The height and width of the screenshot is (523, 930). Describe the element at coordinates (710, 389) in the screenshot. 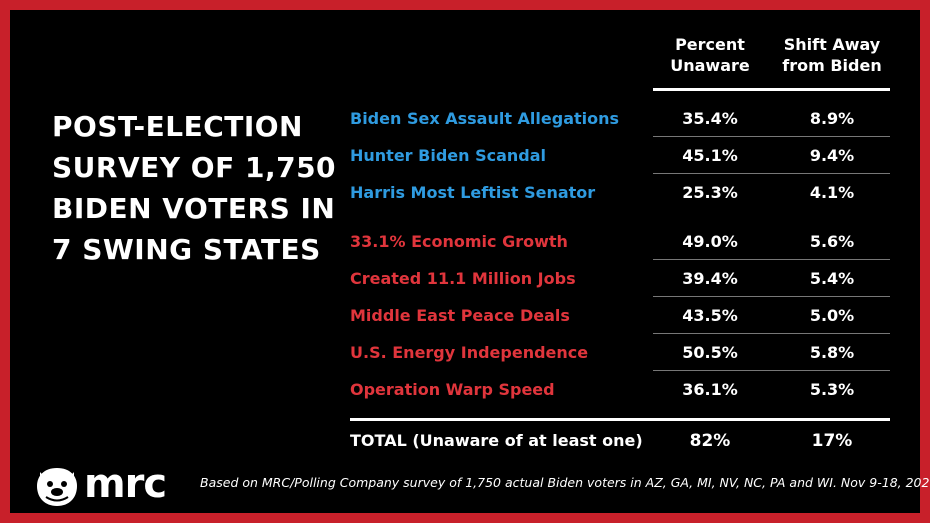

I see `percent-unaware-cell: 36.1%` at that location.